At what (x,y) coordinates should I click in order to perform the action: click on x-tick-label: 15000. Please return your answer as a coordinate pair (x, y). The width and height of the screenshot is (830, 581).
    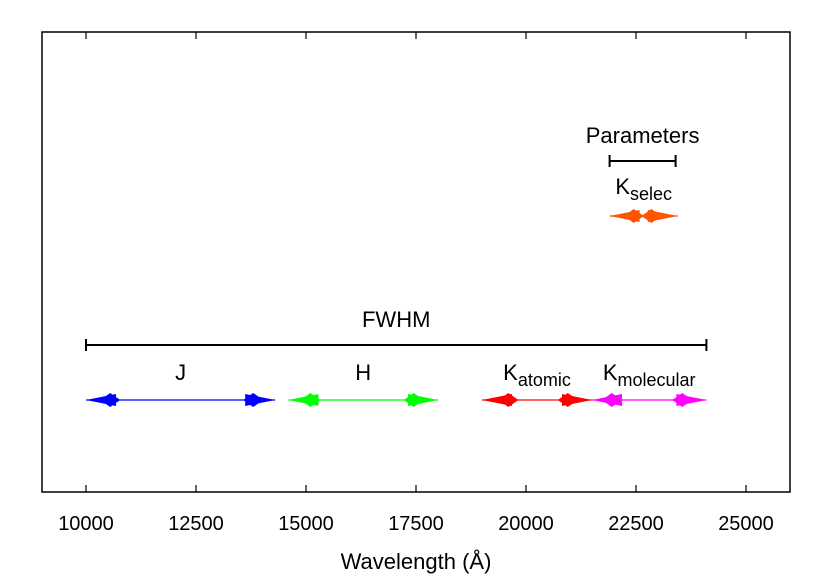
    Looking at the image, I should click on (306, 524).